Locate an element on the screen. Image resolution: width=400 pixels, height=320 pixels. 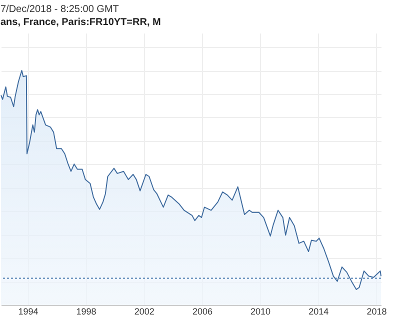
x-tick-label: 2018 is located at coordinates (376, 311).